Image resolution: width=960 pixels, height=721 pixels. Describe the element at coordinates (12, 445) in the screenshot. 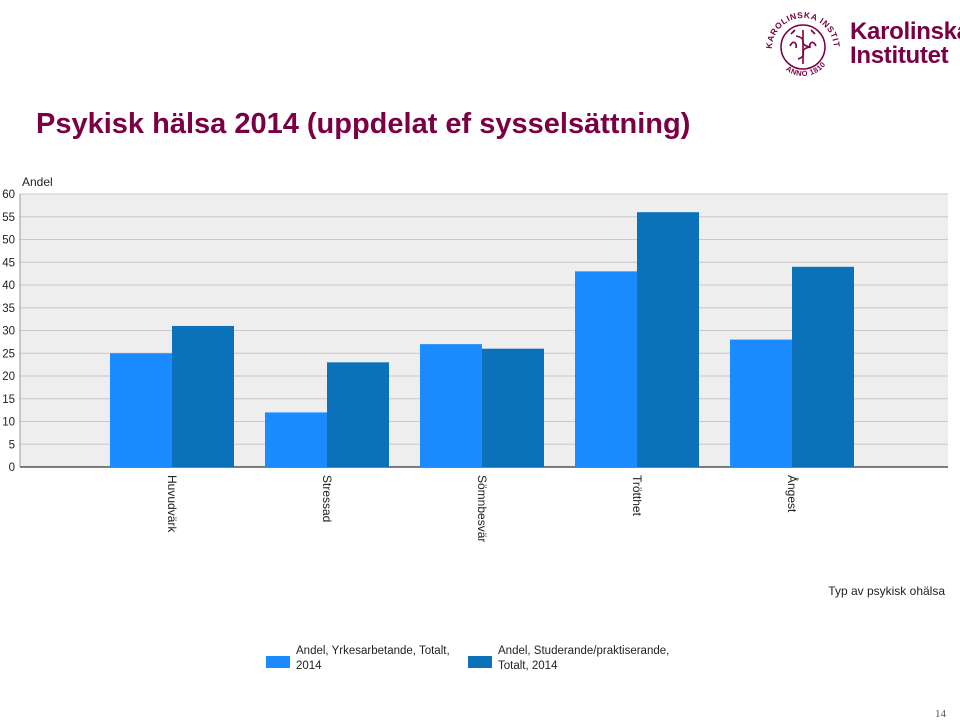

I see `y-tick-label: 5` at that location.